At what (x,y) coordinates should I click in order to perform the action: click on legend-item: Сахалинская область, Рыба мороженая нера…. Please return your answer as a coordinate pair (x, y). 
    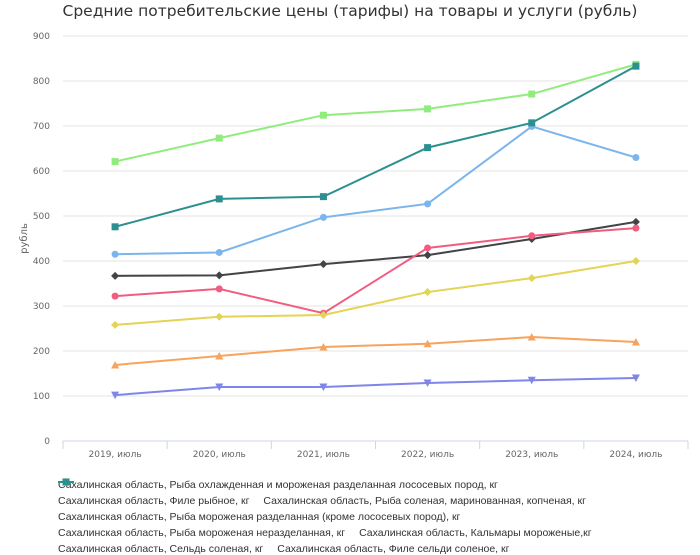
    Looking at the image, I should click on (202, 509).